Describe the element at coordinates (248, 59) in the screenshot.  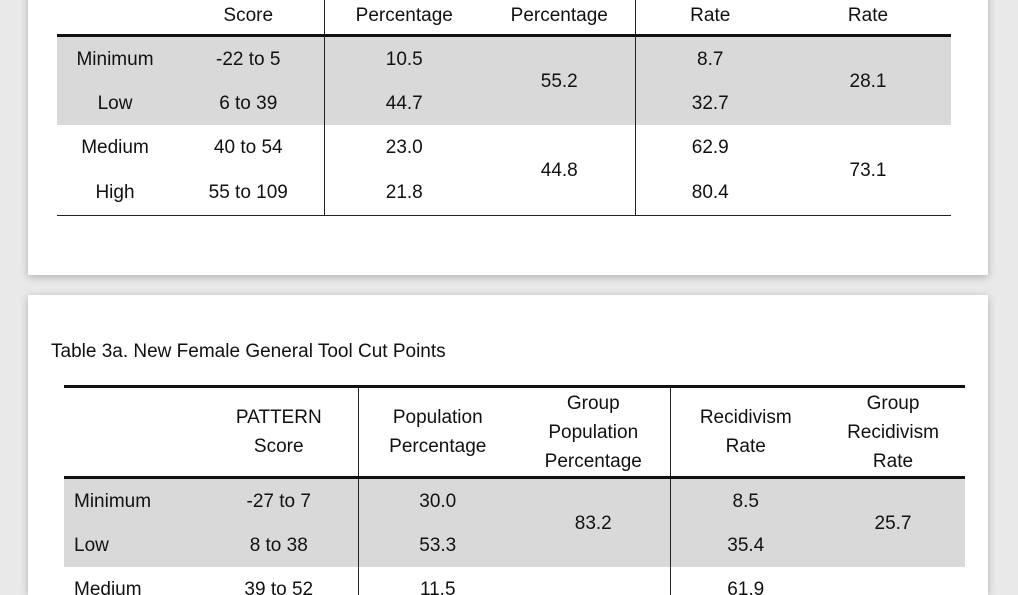
I see `row-score: -22 to 5` at that location.